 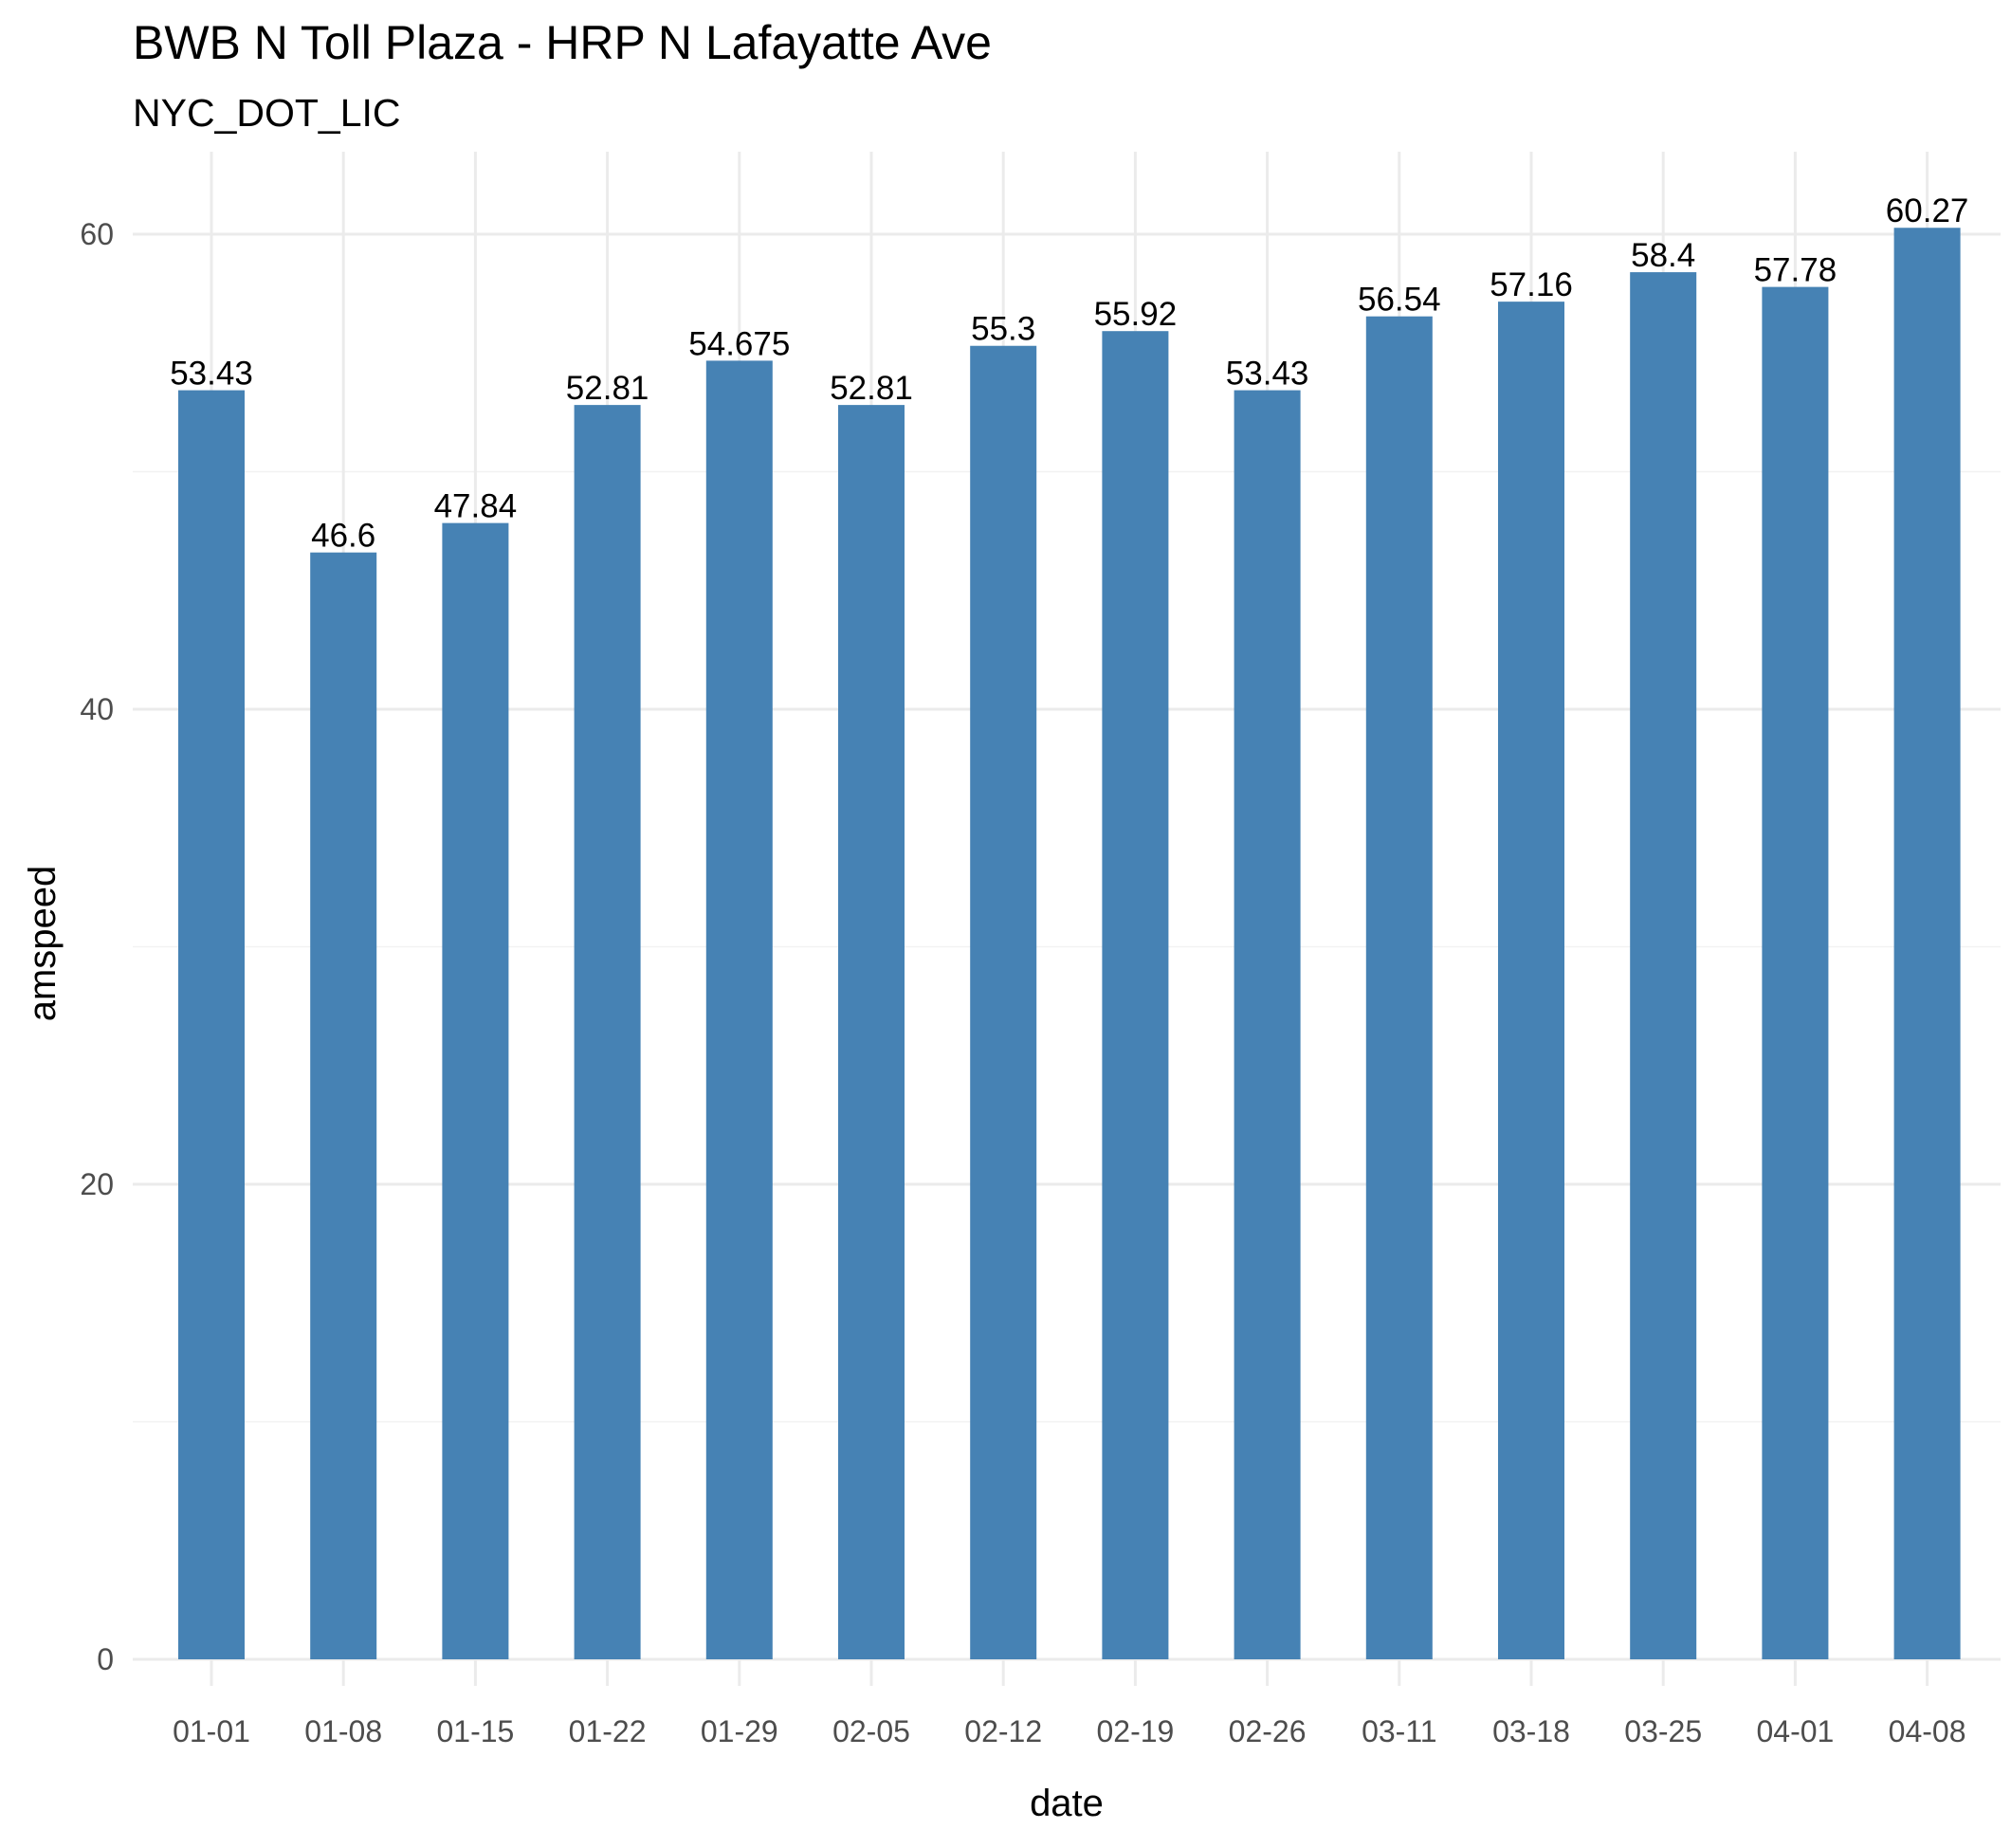 What do you see at coordinates (608, 1731) in the screenshot?
I see `x-tick-label: 01-22` at bounding box center [608, 1731].